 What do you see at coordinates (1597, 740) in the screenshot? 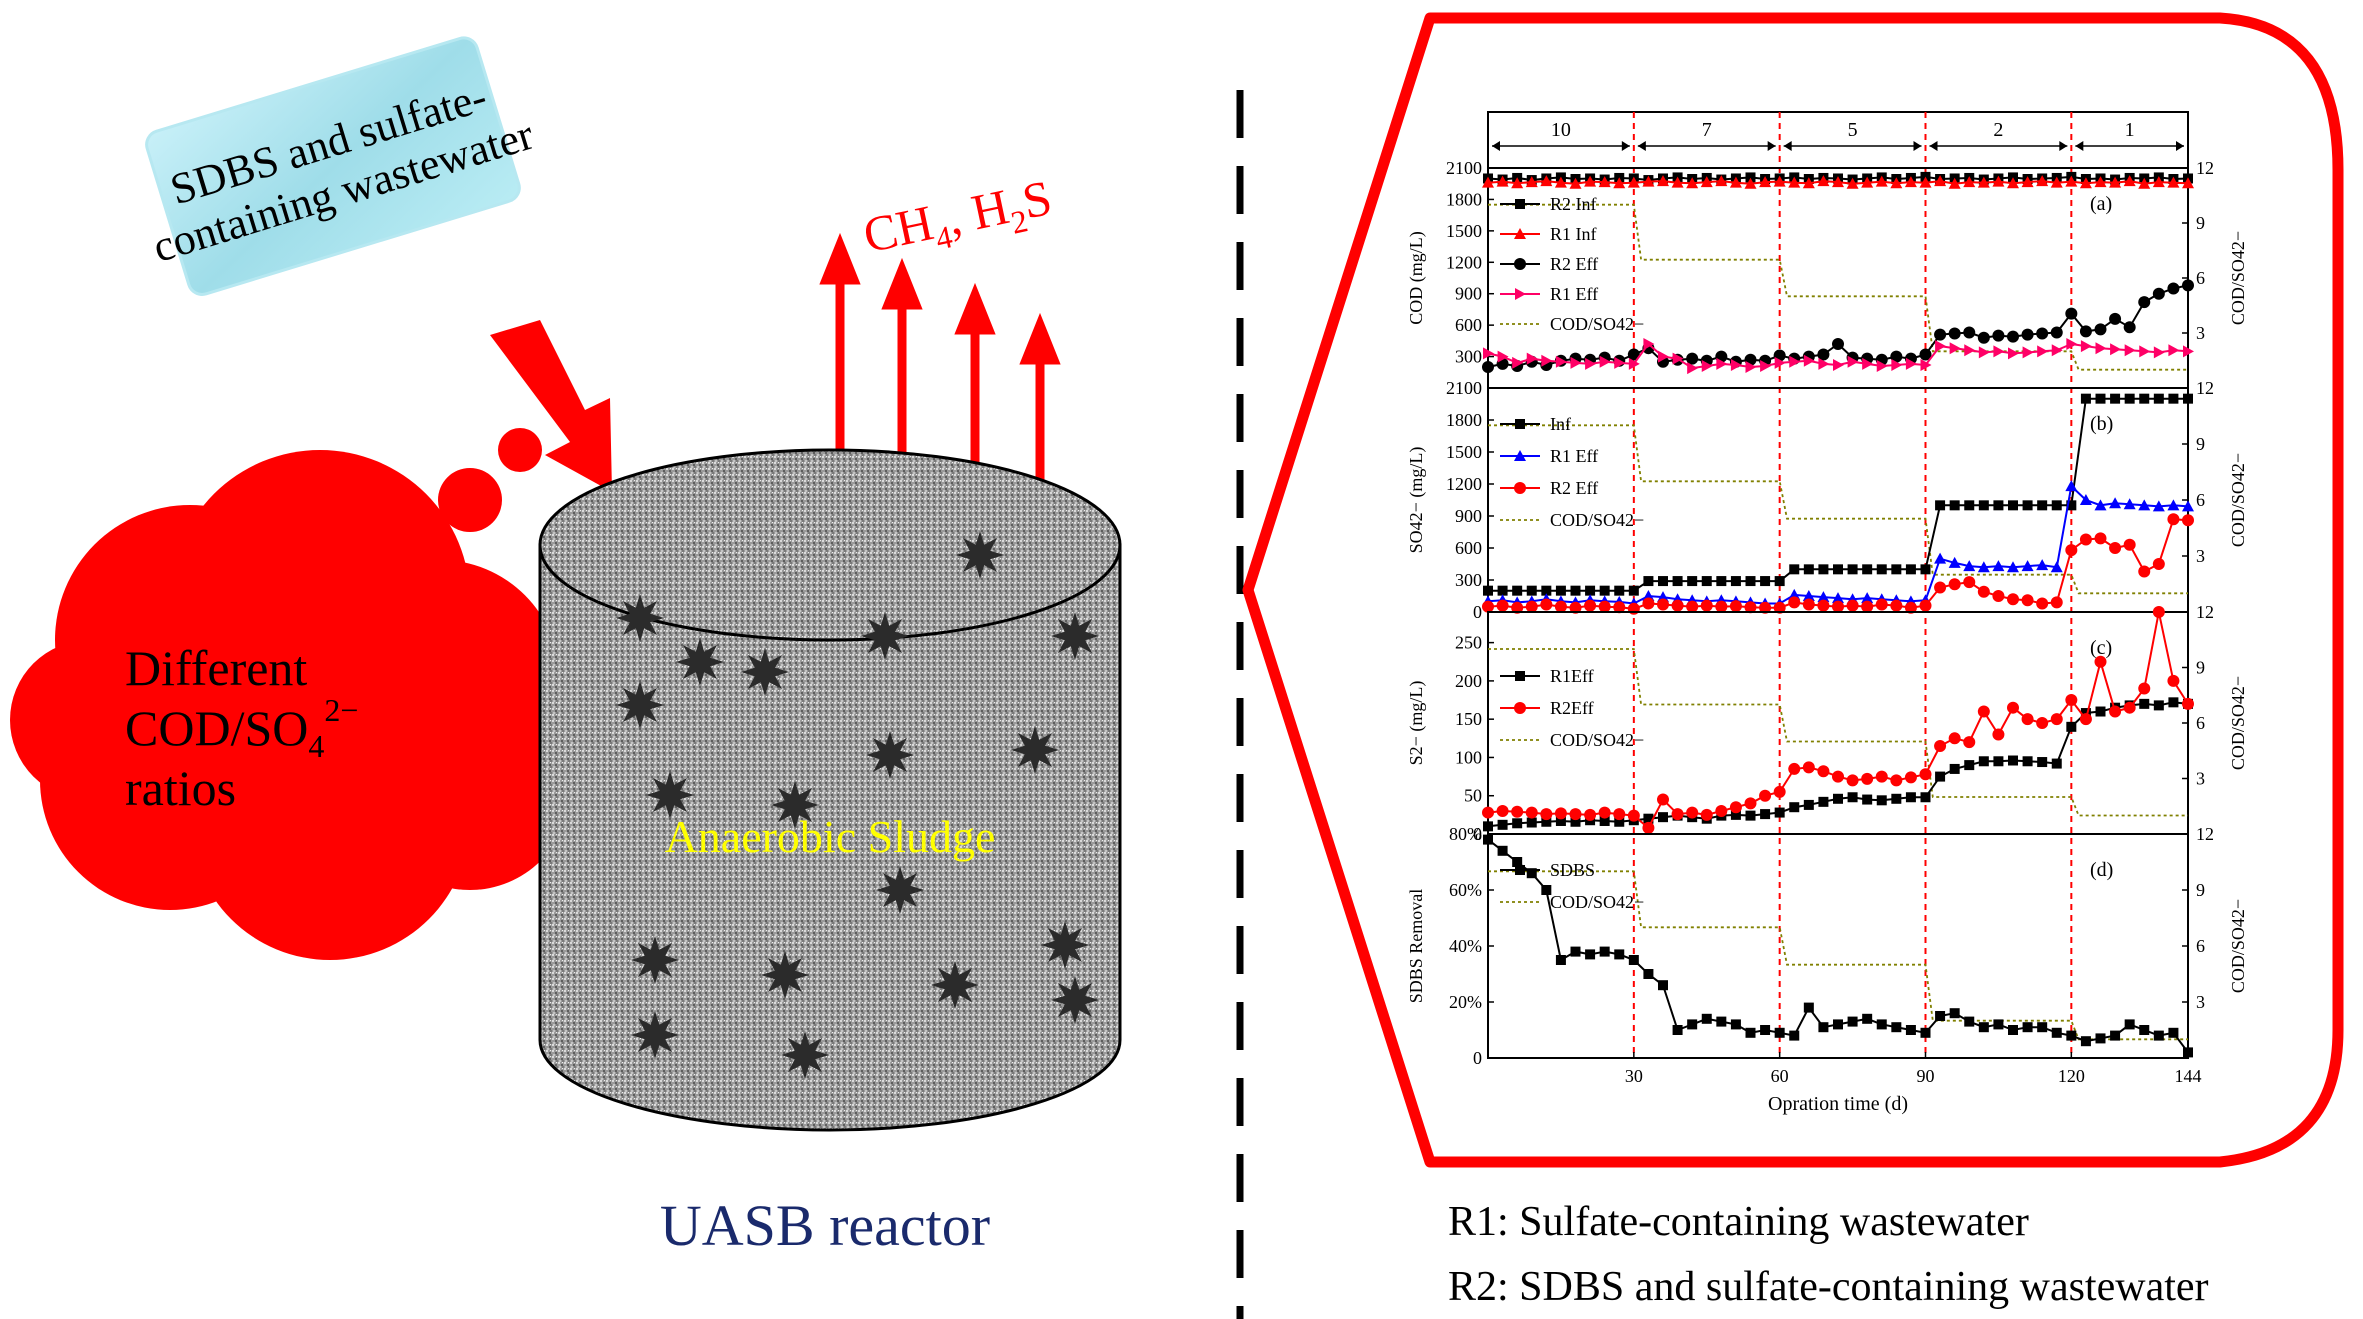
I see `legend-label: COD/SO42−` at bounding box center [1597, 740].